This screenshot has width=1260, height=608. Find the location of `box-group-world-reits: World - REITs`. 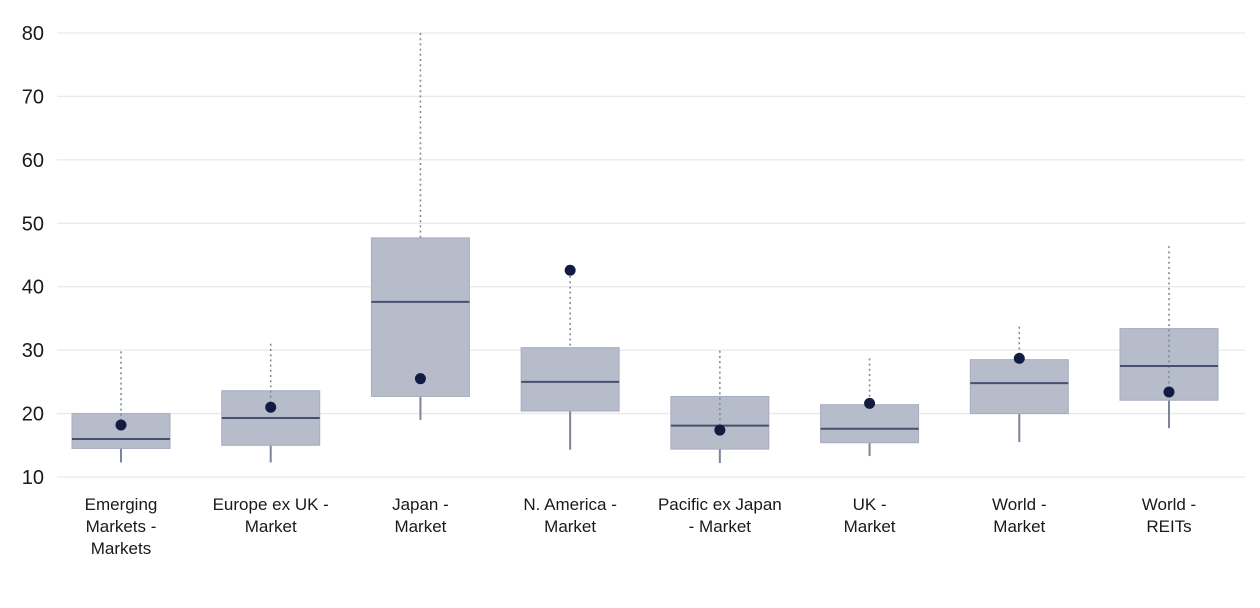

box-group-world-reits: World - REITs is located at coordinates (1169, 391).